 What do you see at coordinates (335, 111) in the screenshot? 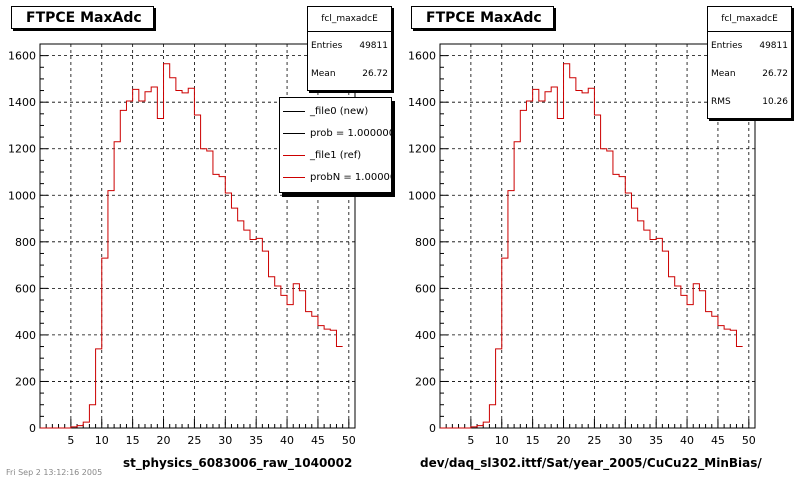
I see `legend-entry: _file0 (new)` at bounding box center [335, 111].